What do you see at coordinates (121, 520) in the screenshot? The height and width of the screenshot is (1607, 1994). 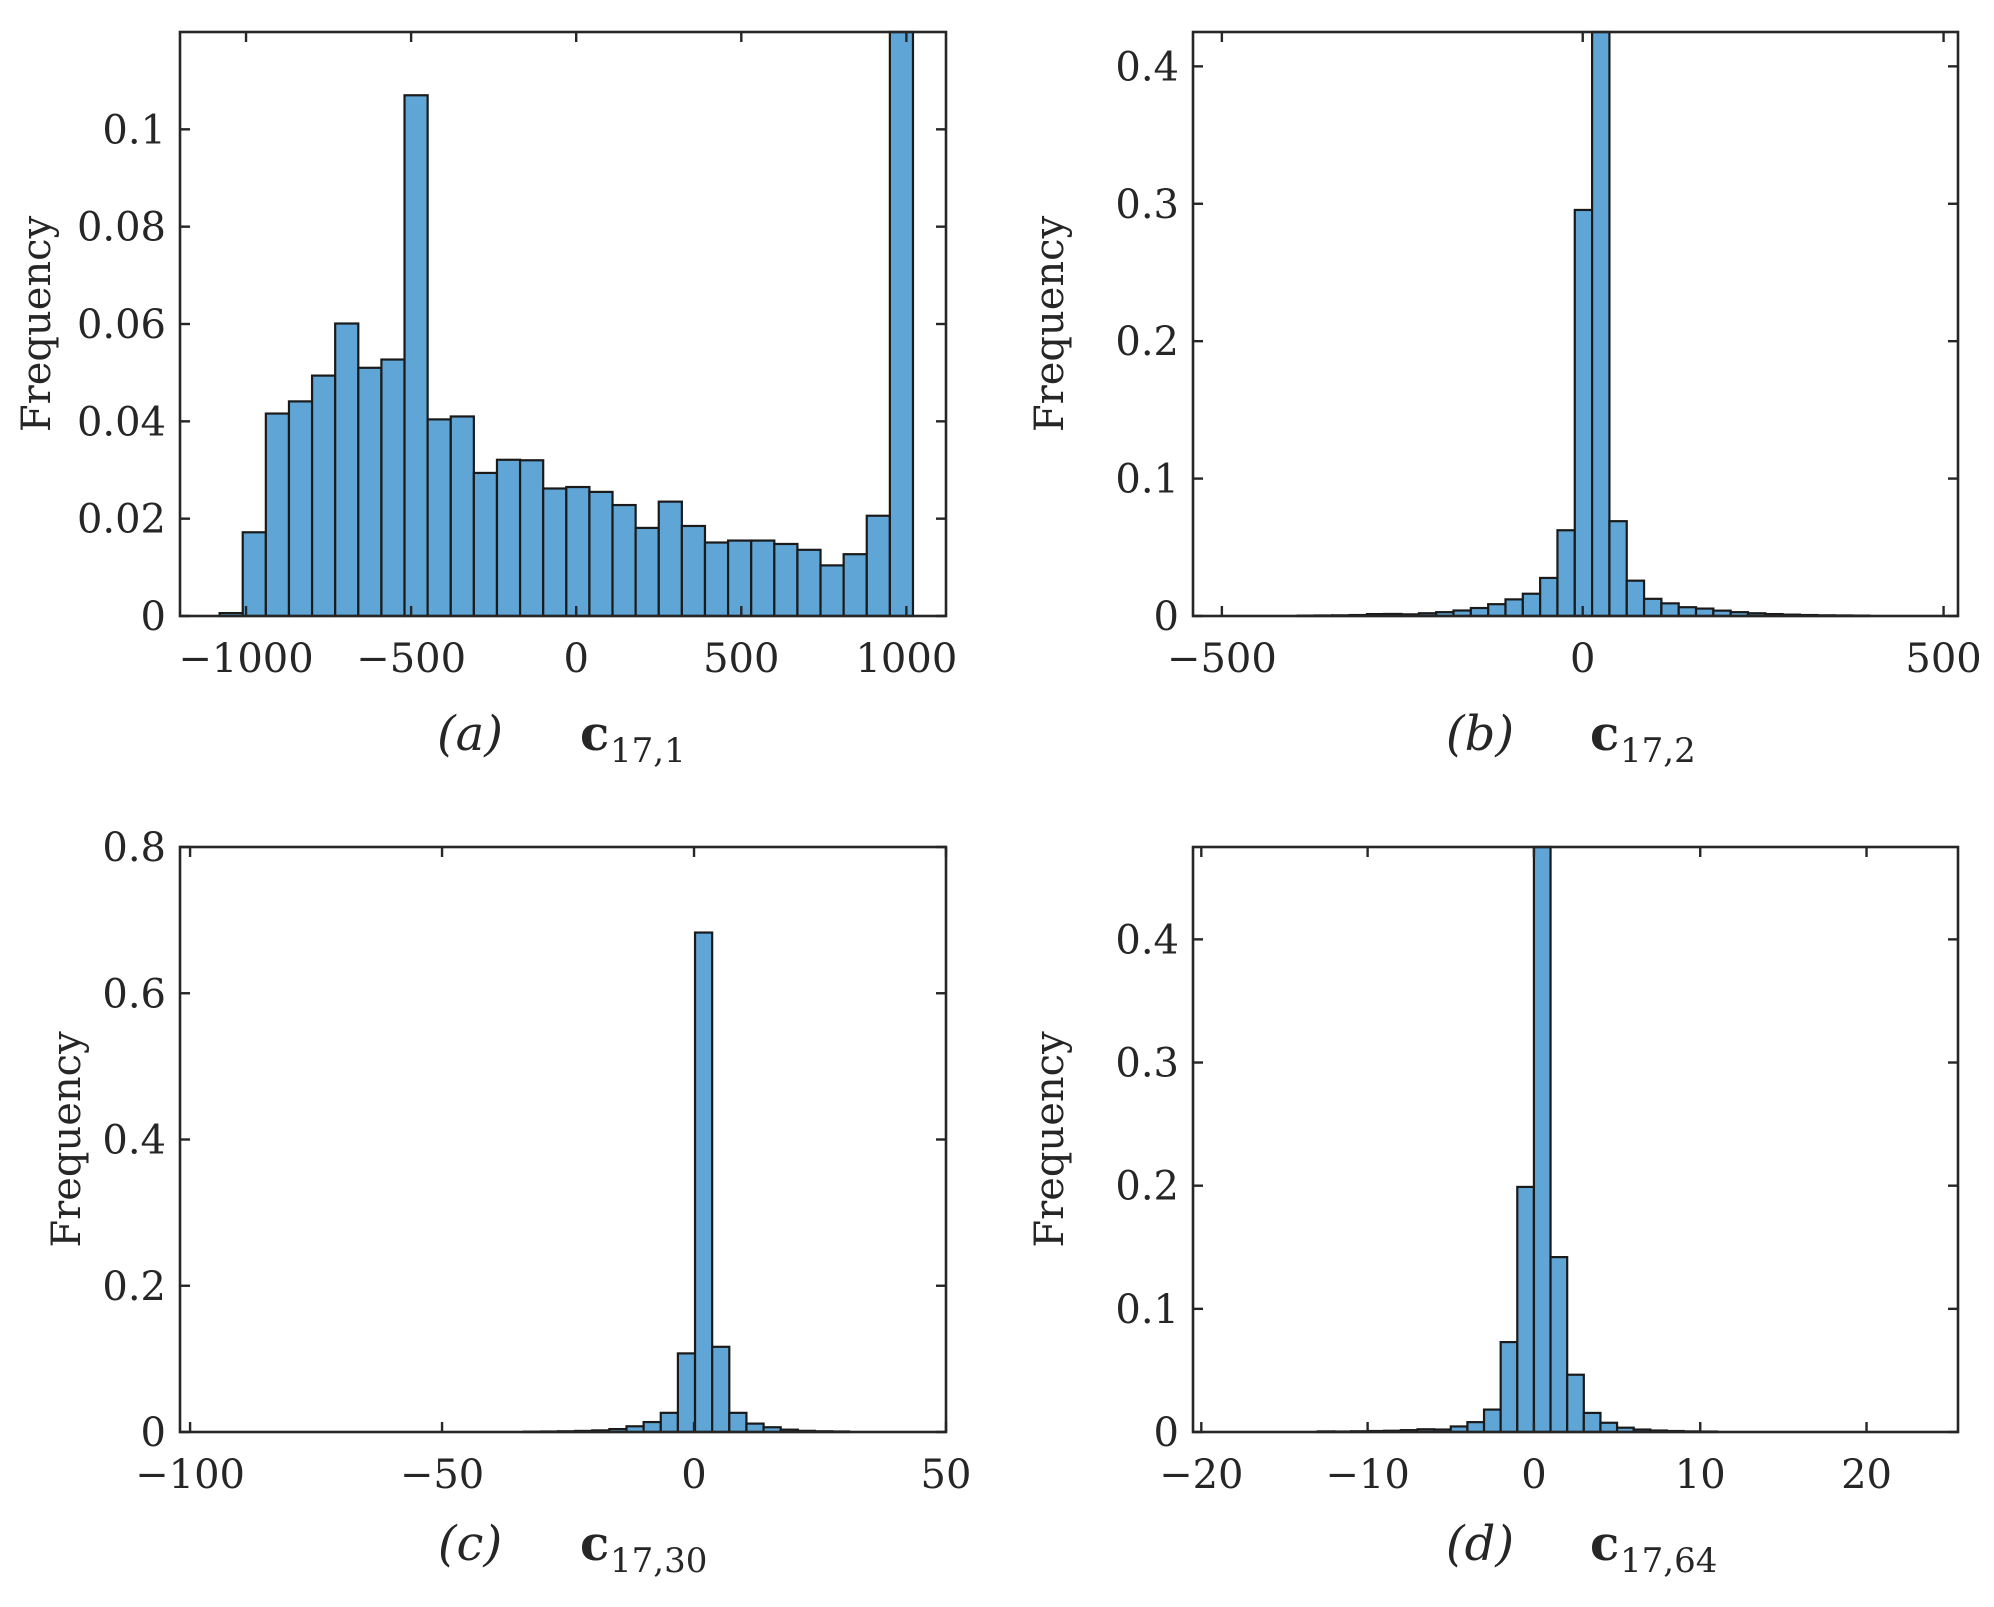 I see `y-tick-label: 0.02` at bounding box center [121, 520].